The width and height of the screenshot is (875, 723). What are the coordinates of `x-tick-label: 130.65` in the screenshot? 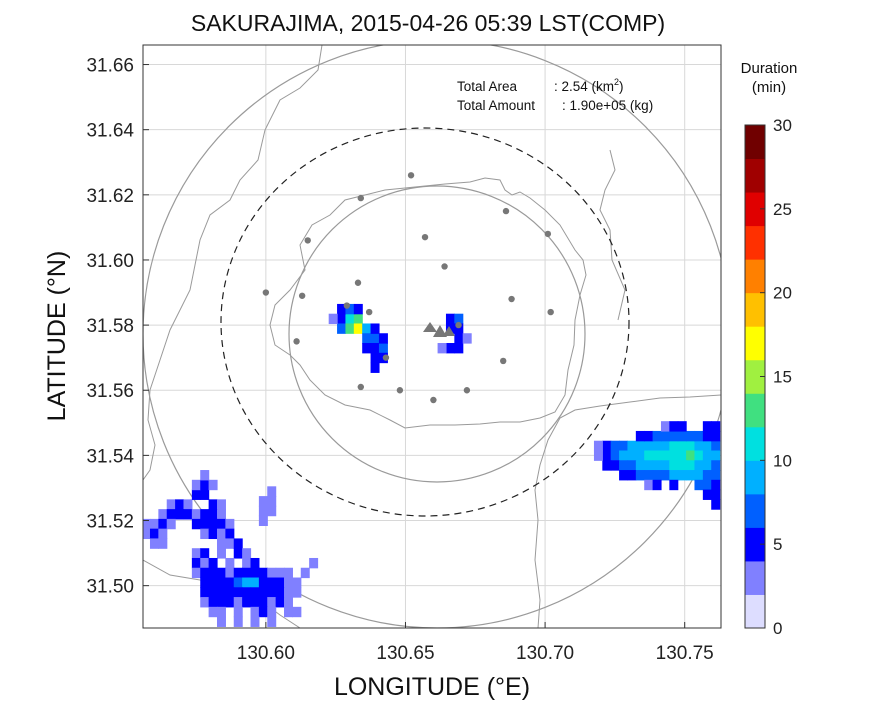 It's located at (405, 653).